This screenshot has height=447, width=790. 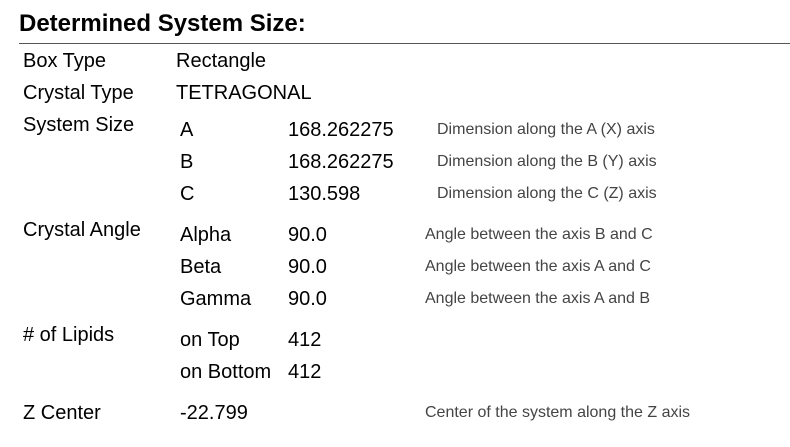 I want to click on crystal-type-value: TETRAGONAL, so click(x=244, y=93).